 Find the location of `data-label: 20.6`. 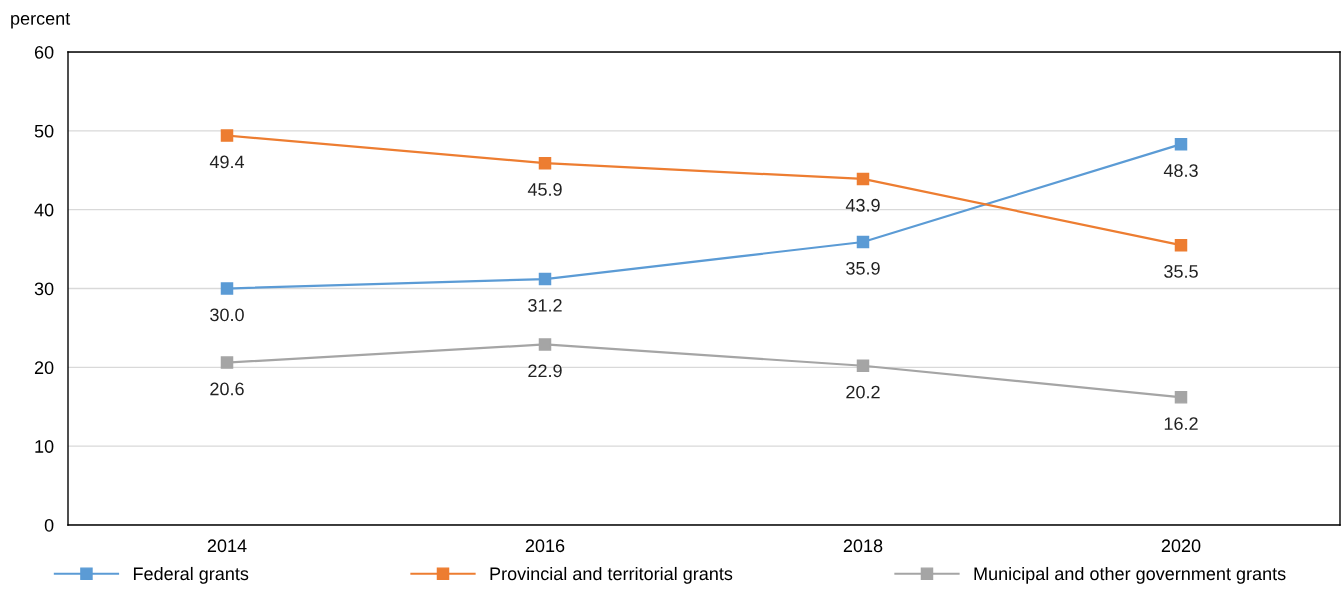

data-label: 20.6 is located at coordinates (227, 389).